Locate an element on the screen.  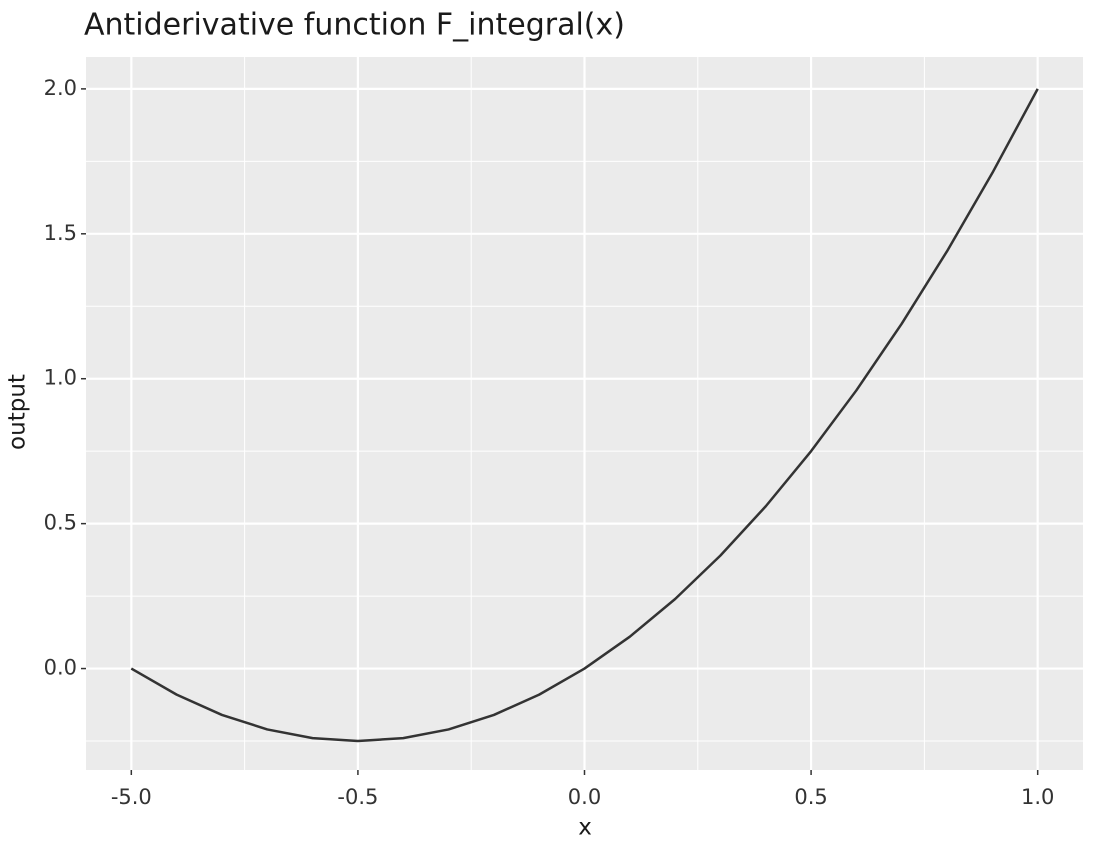
x-tick-label: -0.5 is located at coordinates (357, 797).